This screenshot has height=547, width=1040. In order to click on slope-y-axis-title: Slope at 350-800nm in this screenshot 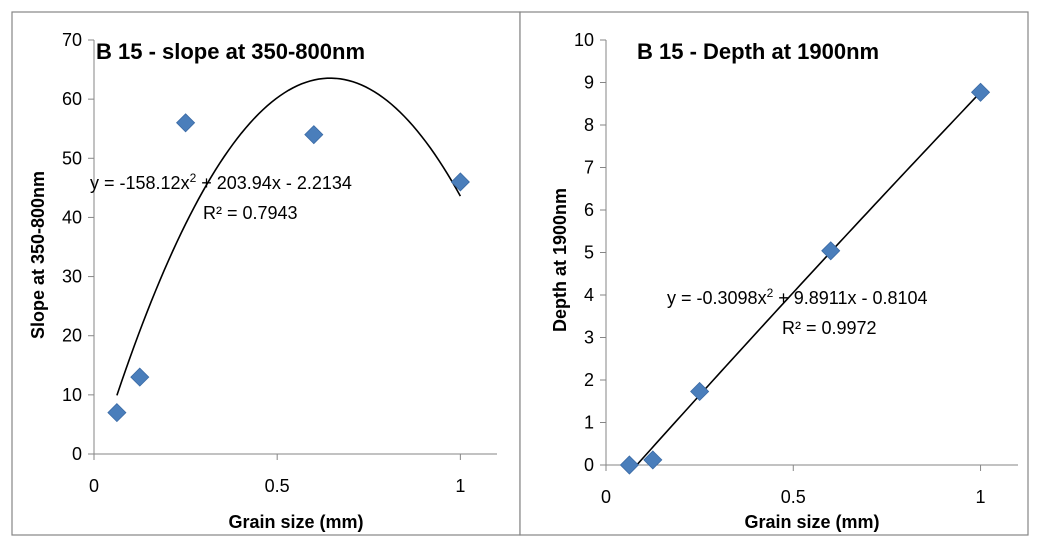, I will do `click(38, 255)`.